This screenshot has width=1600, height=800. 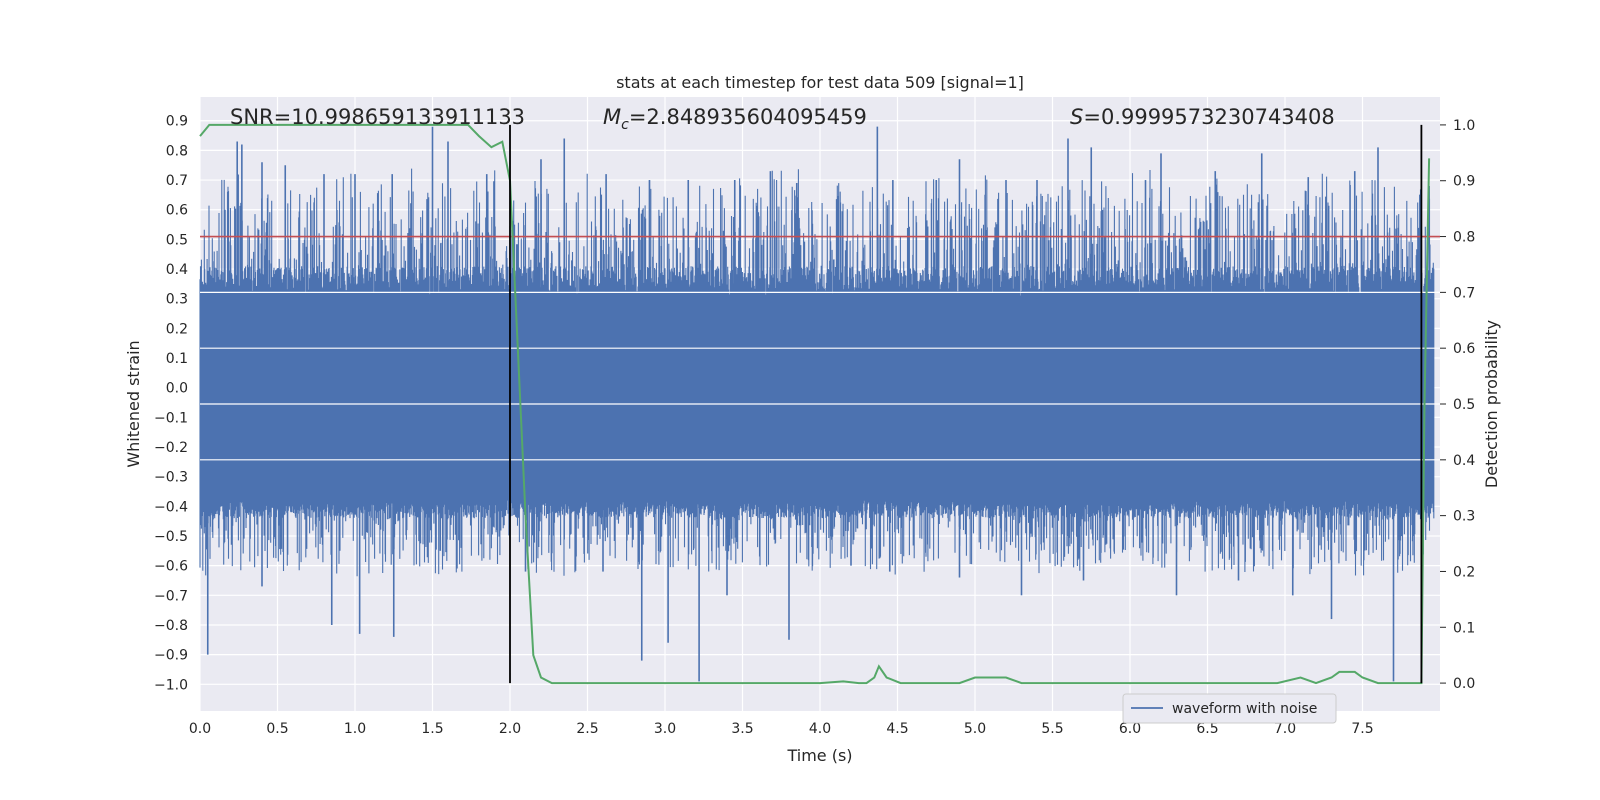 I want to click on y-tick-label: 0.5, so click(x=177, y=240).